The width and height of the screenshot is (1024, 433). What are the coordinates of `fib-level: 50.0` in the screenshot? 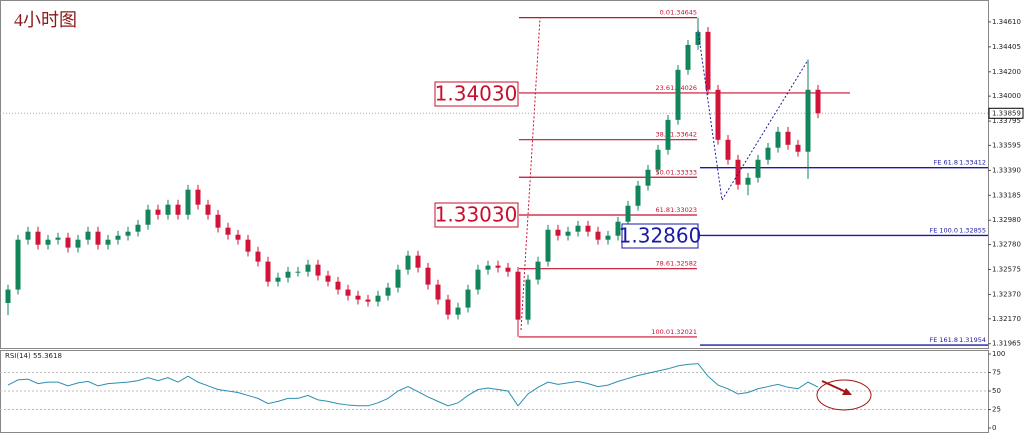 It's located at (663, 172).